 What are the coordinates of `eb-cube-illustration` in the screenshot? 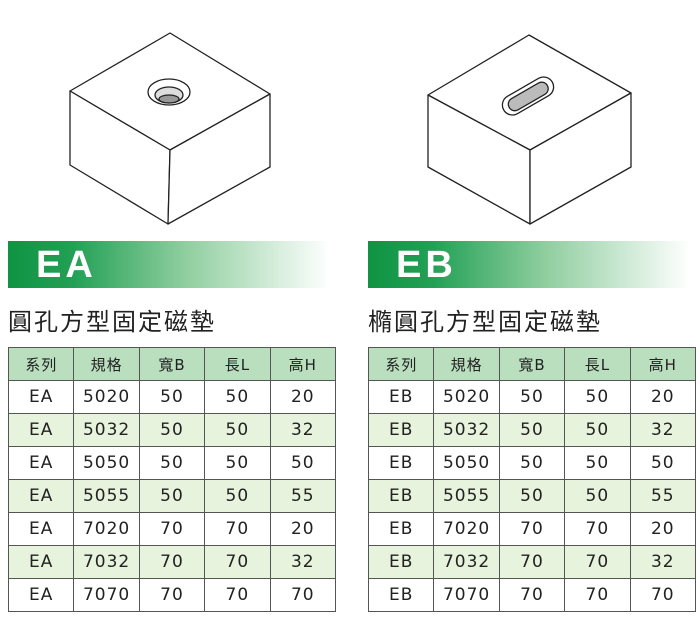 It's located at (529, 129).